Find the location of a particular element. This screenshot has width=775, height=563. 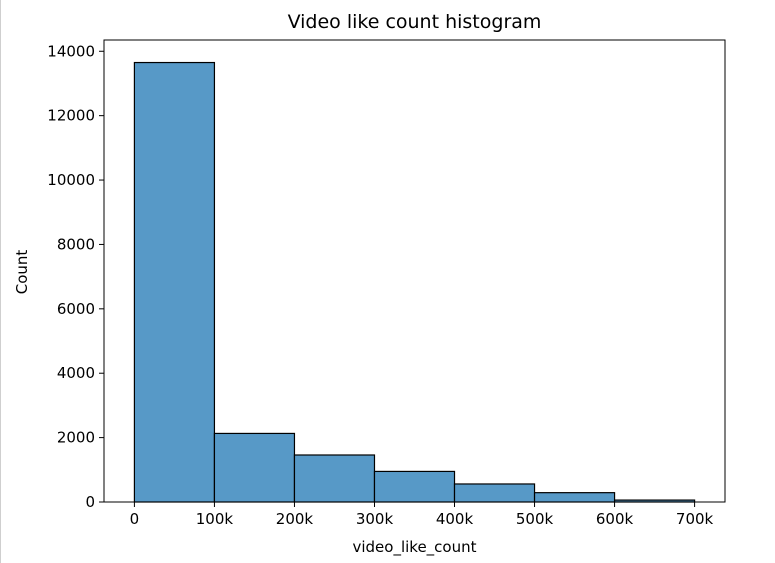

x-tick-label: 200k is located at coordinates (295, 519).